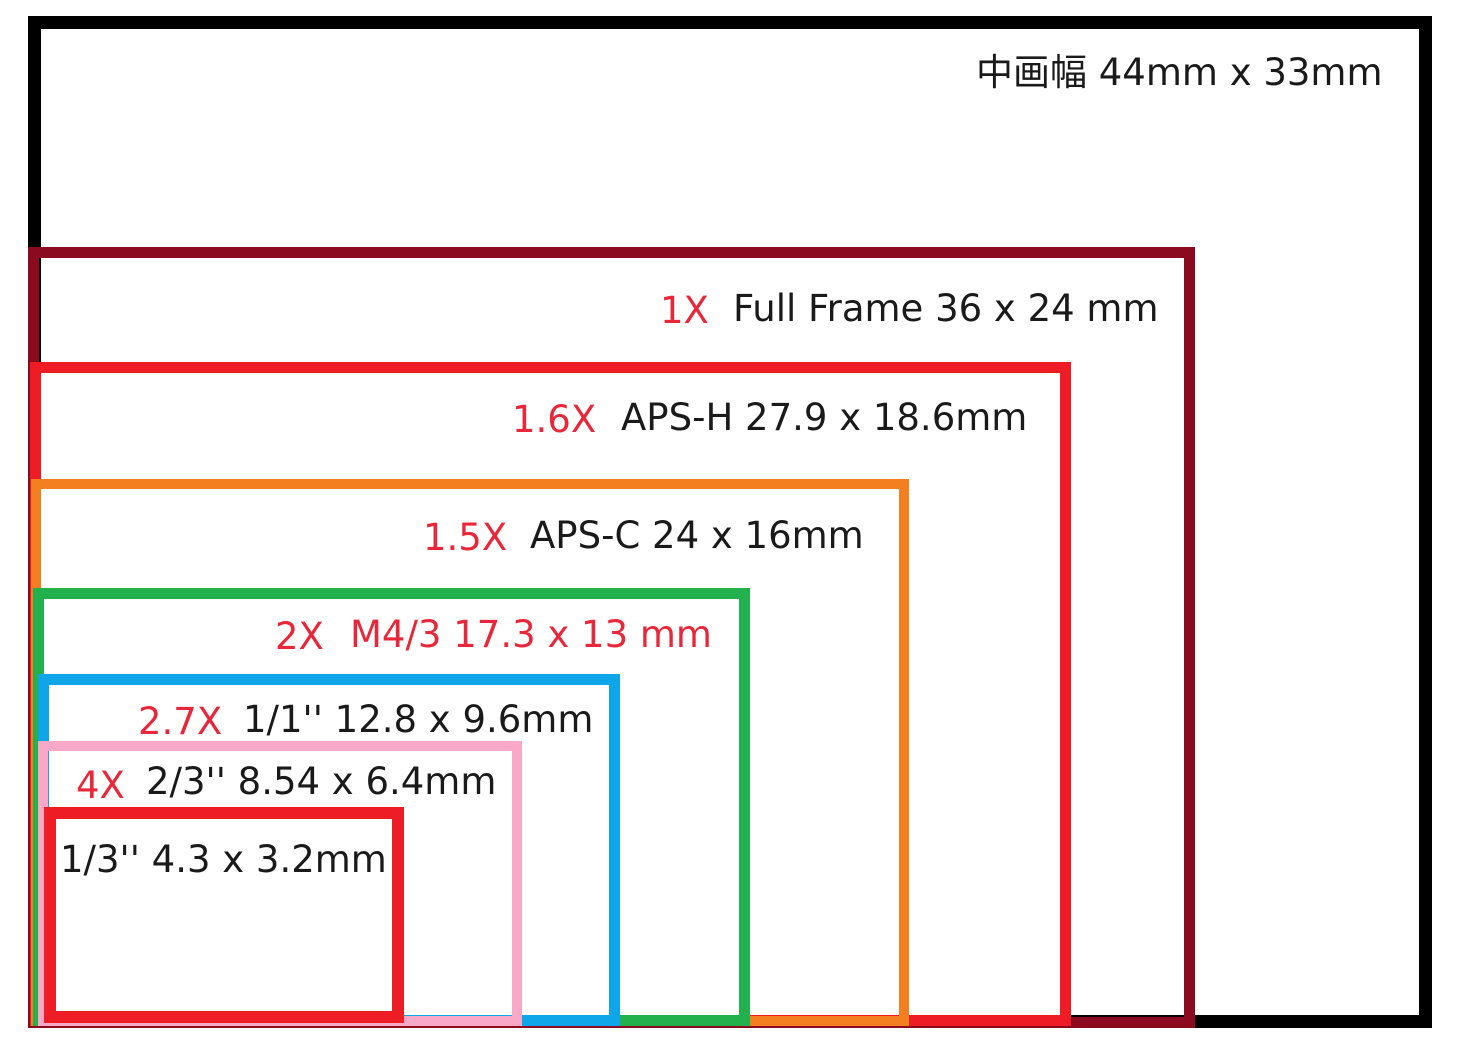  I want to click on sensor-frame-one-third-inch, so click(224, 915).